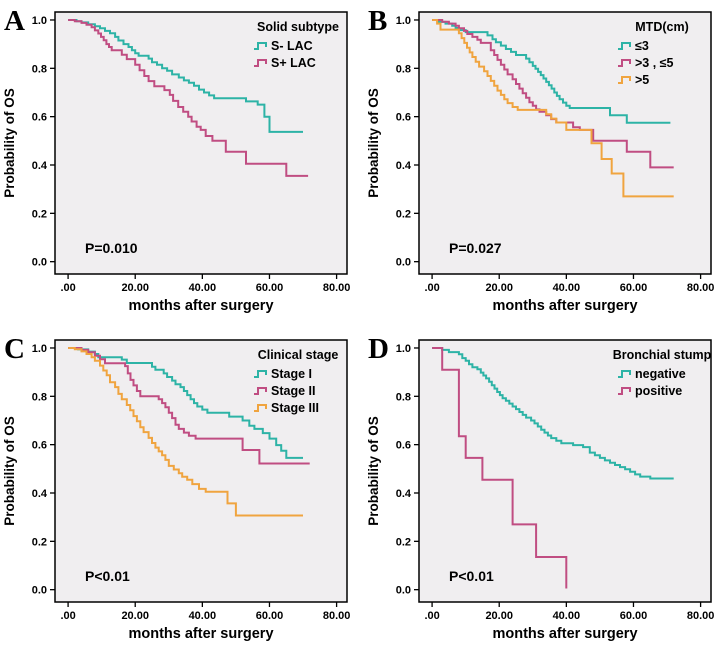 Image resolution: width=728 pixels, height=661 pixels. I want to click on panel-letter: D, so click(378, 349).